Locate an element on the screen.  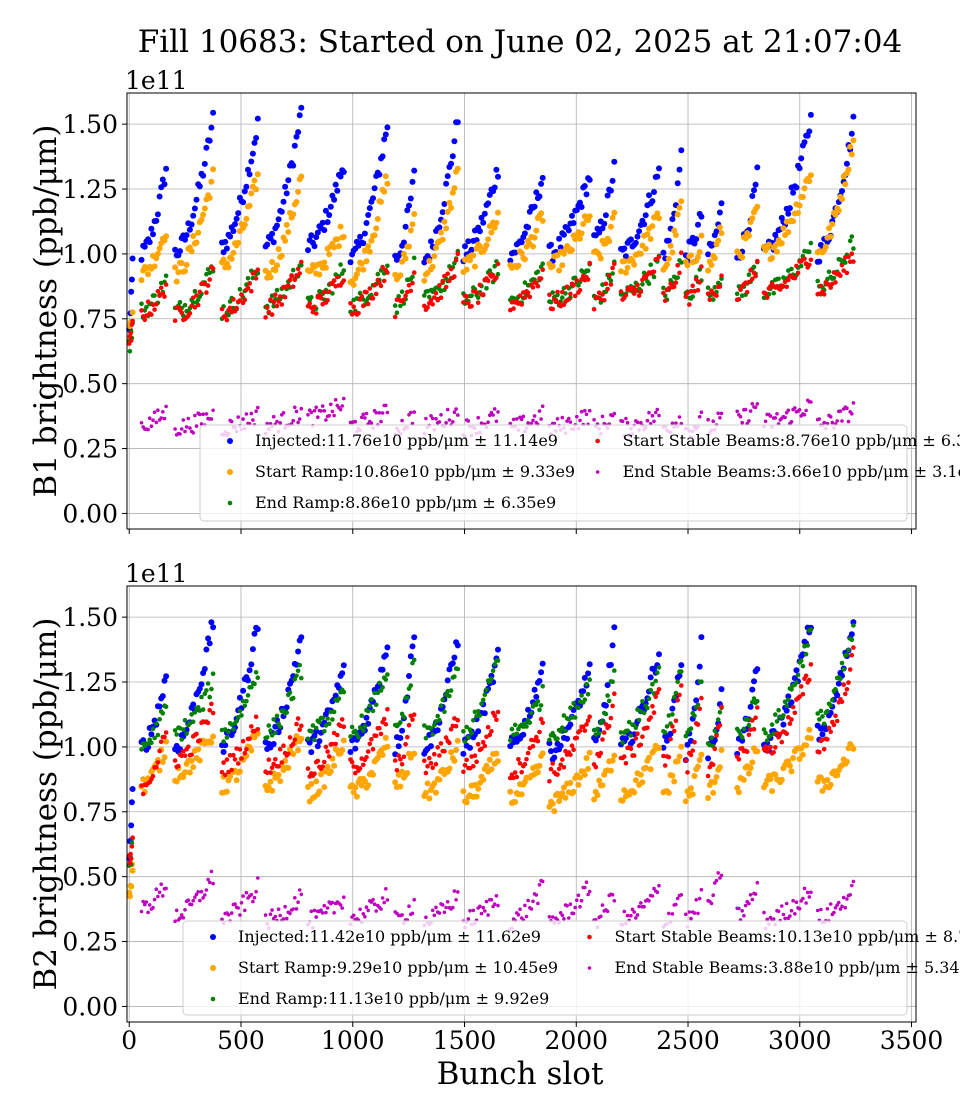
b2-x-tick-label: 3500 is located at coordinates (912, 1040).